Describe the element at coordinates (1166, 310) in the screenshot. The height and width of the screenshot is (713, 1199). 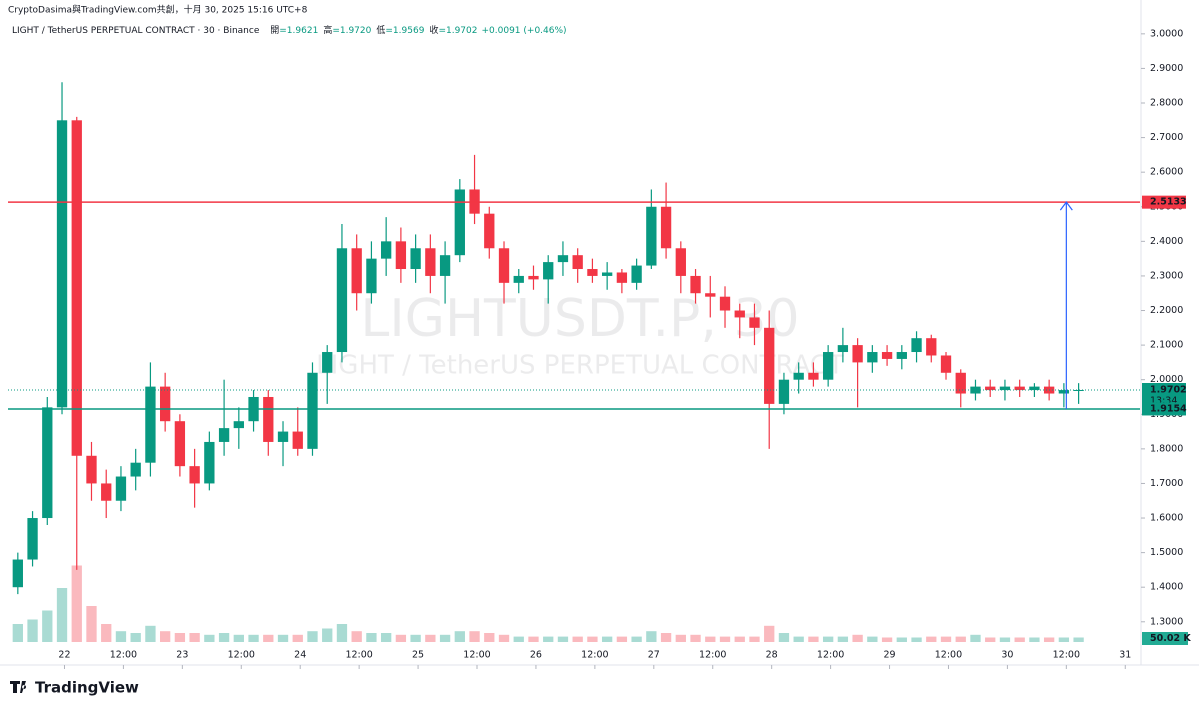
I see `y-tick-label: 2.2000` at that location.